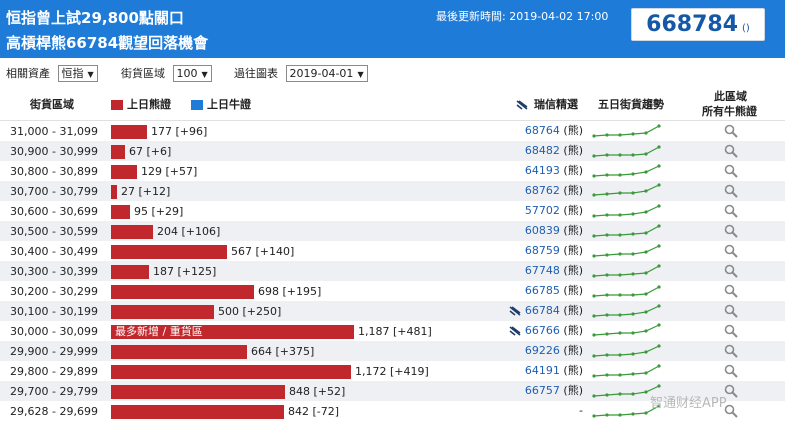 Image resolution: width=785 pixels, height=422 pixels. I want to click on zone-range: 30,600 - 30,699, so click(54, 211).